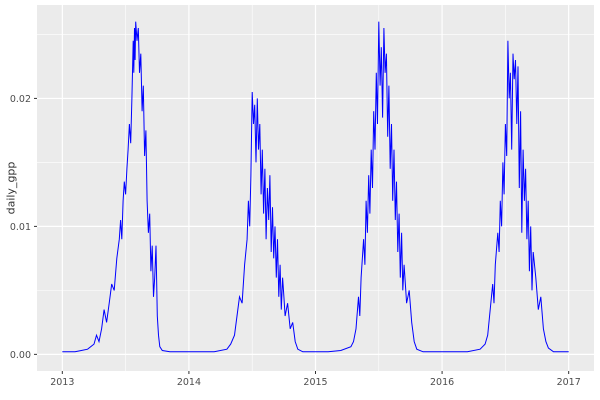  I want to click on y-tick-label: 0.02, so click(20, 99).